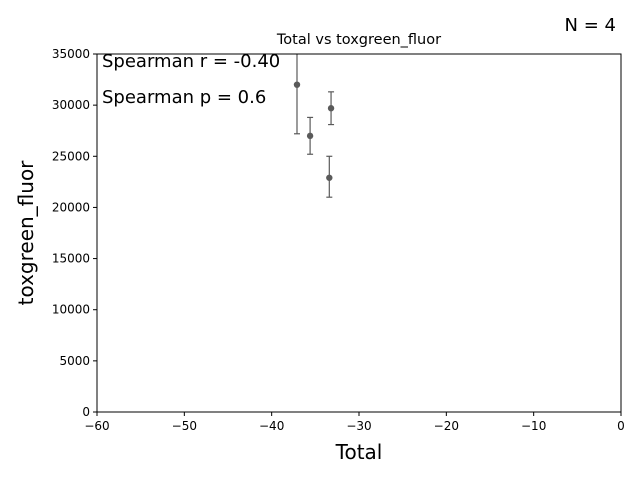  I want to click on x-tick-label: −20, so click(446, 426).